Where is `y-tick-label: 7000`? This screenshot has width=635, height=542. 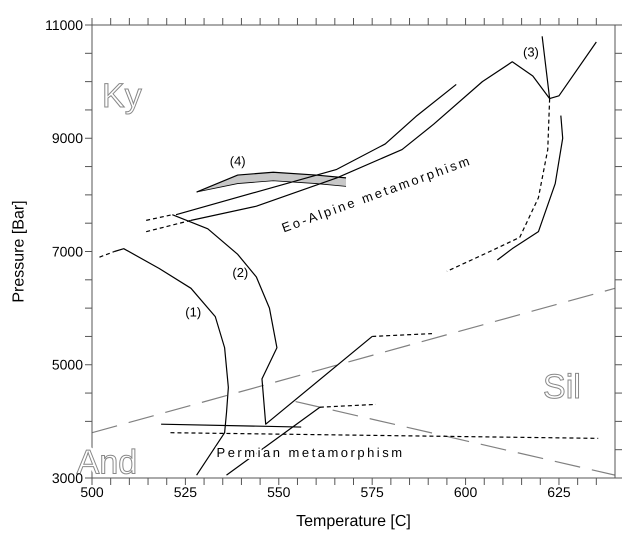 y-tick-label: 7000 is located at coordinates (68, 251).